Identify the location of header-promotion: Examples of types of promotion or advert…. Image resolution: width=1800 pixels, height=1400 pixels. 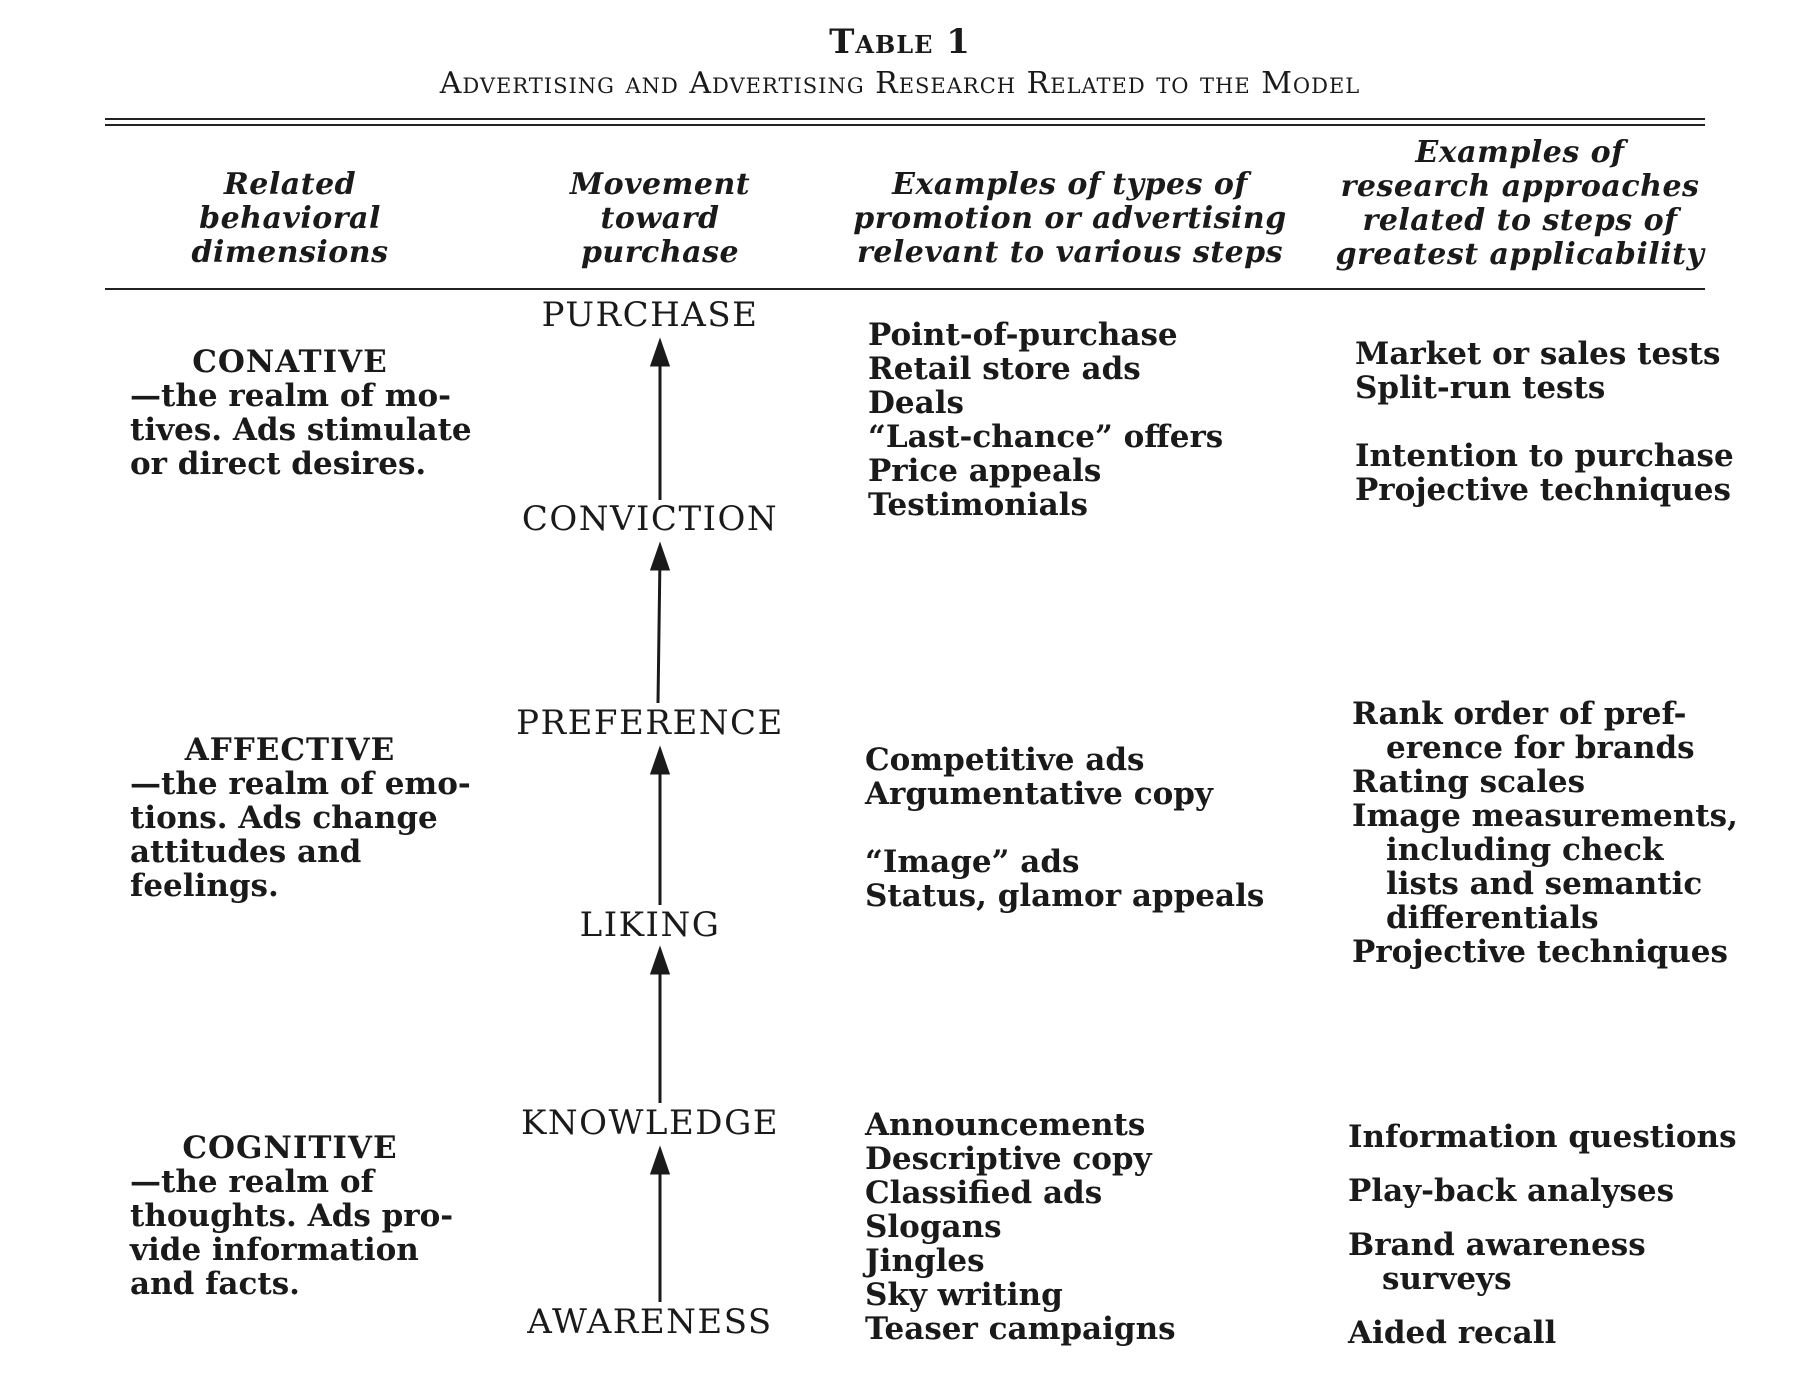
(1070, 218).